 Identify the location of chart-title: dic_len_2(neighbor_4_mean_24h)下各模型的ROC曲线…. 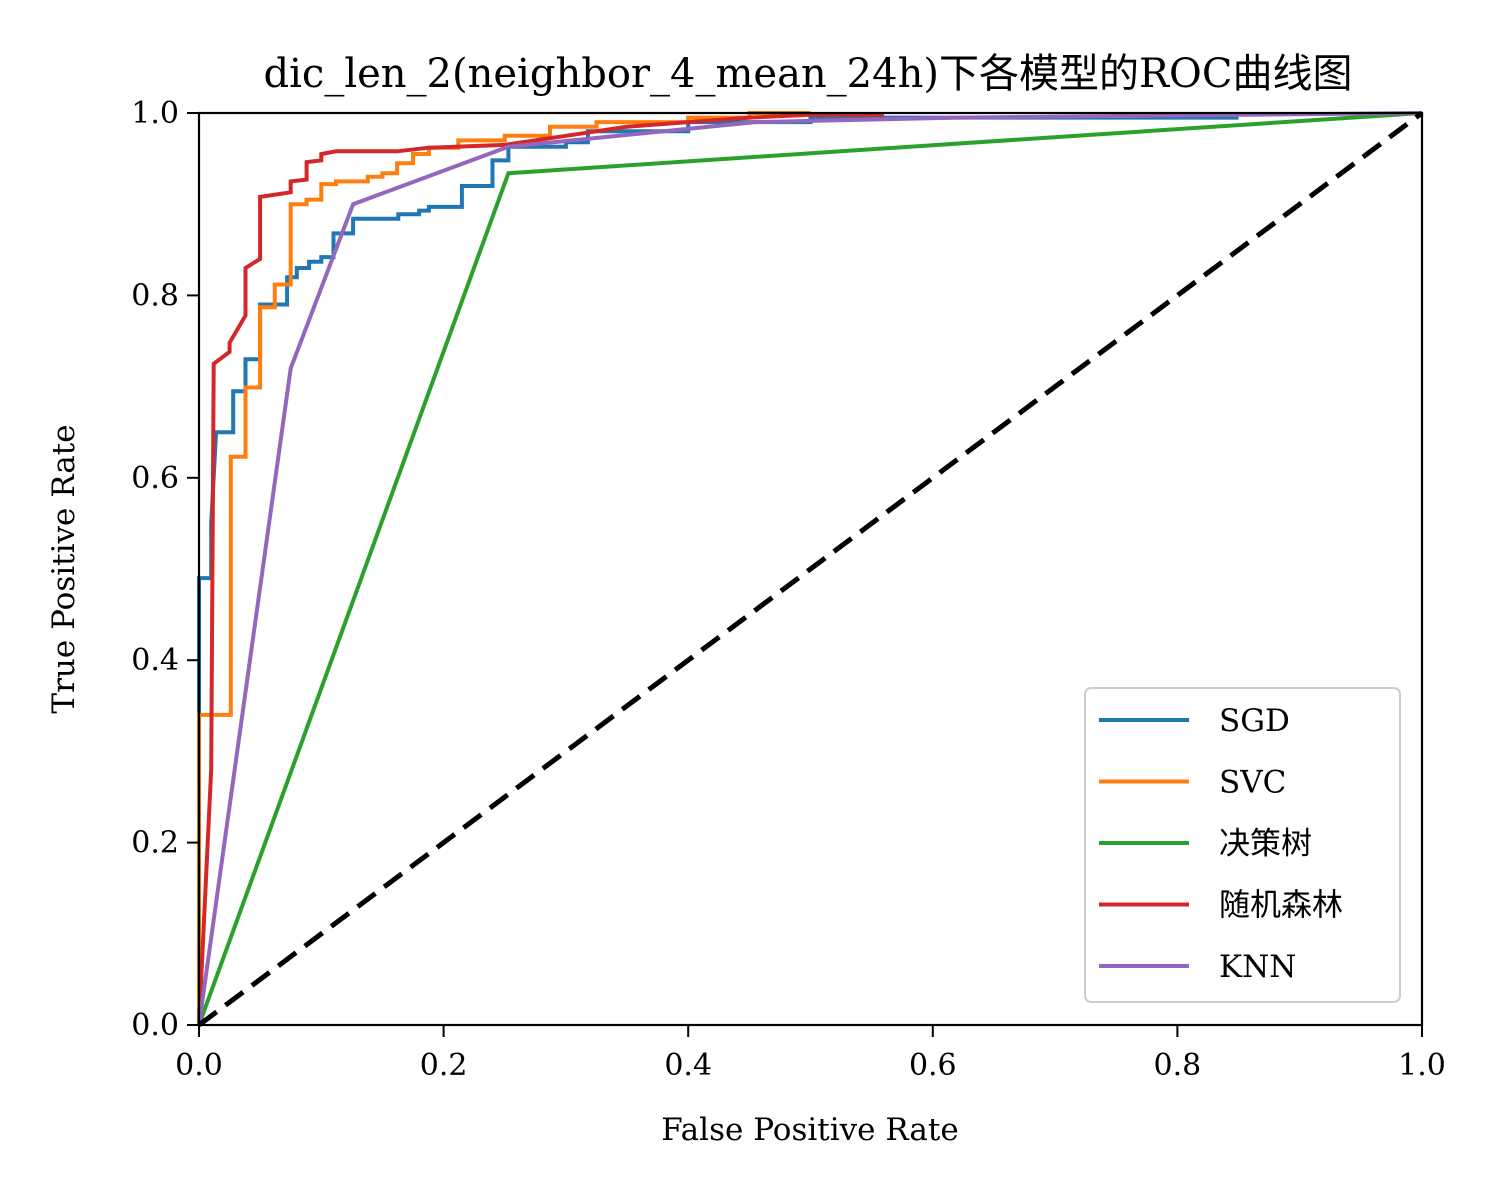
(808, 74).